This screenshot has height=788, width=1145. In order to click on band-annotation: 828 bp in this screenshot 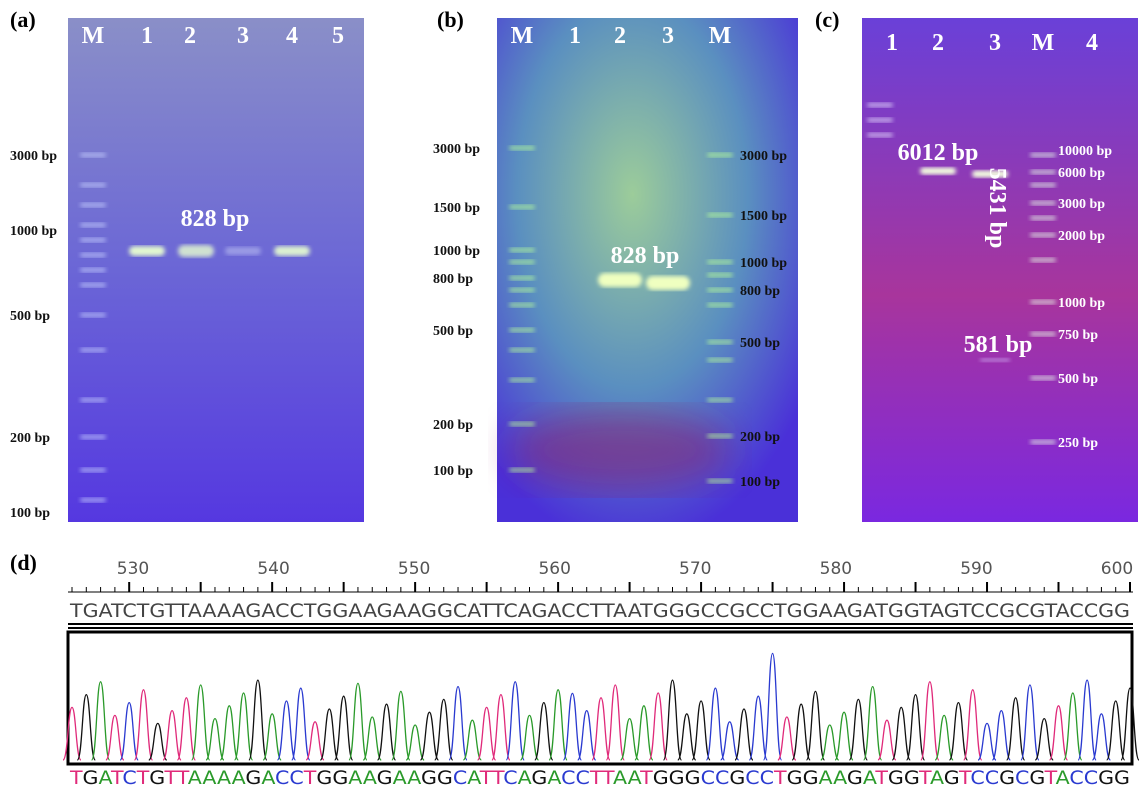, I will do `click(215, 219)`.